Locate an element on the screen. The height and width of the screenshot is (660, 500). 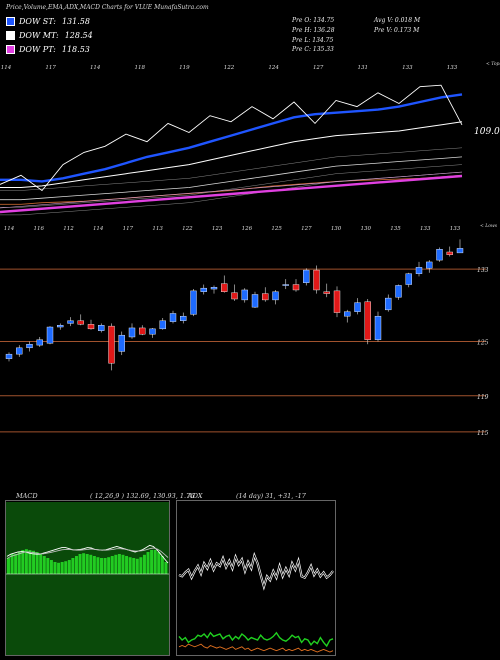
ema-top-tick-label: 114 is located at coordinates (95, 68).